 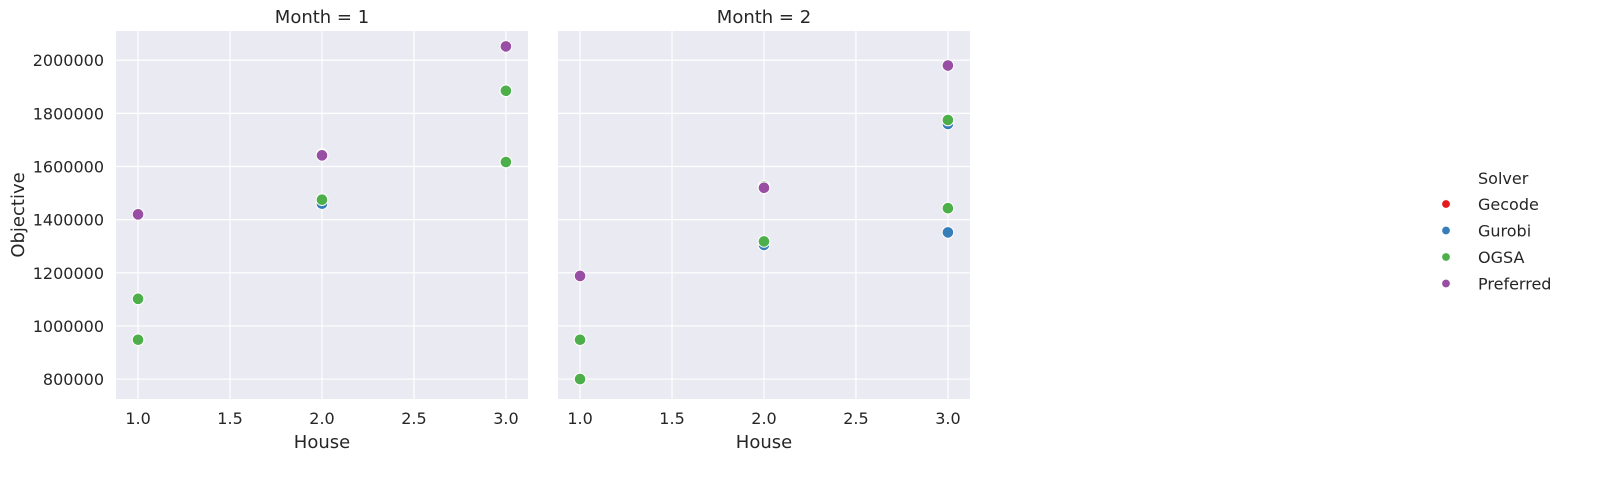 I want to click on legend: Solver Gecode Gurobi OGSA Preferred, so click(x=1496, y=231).